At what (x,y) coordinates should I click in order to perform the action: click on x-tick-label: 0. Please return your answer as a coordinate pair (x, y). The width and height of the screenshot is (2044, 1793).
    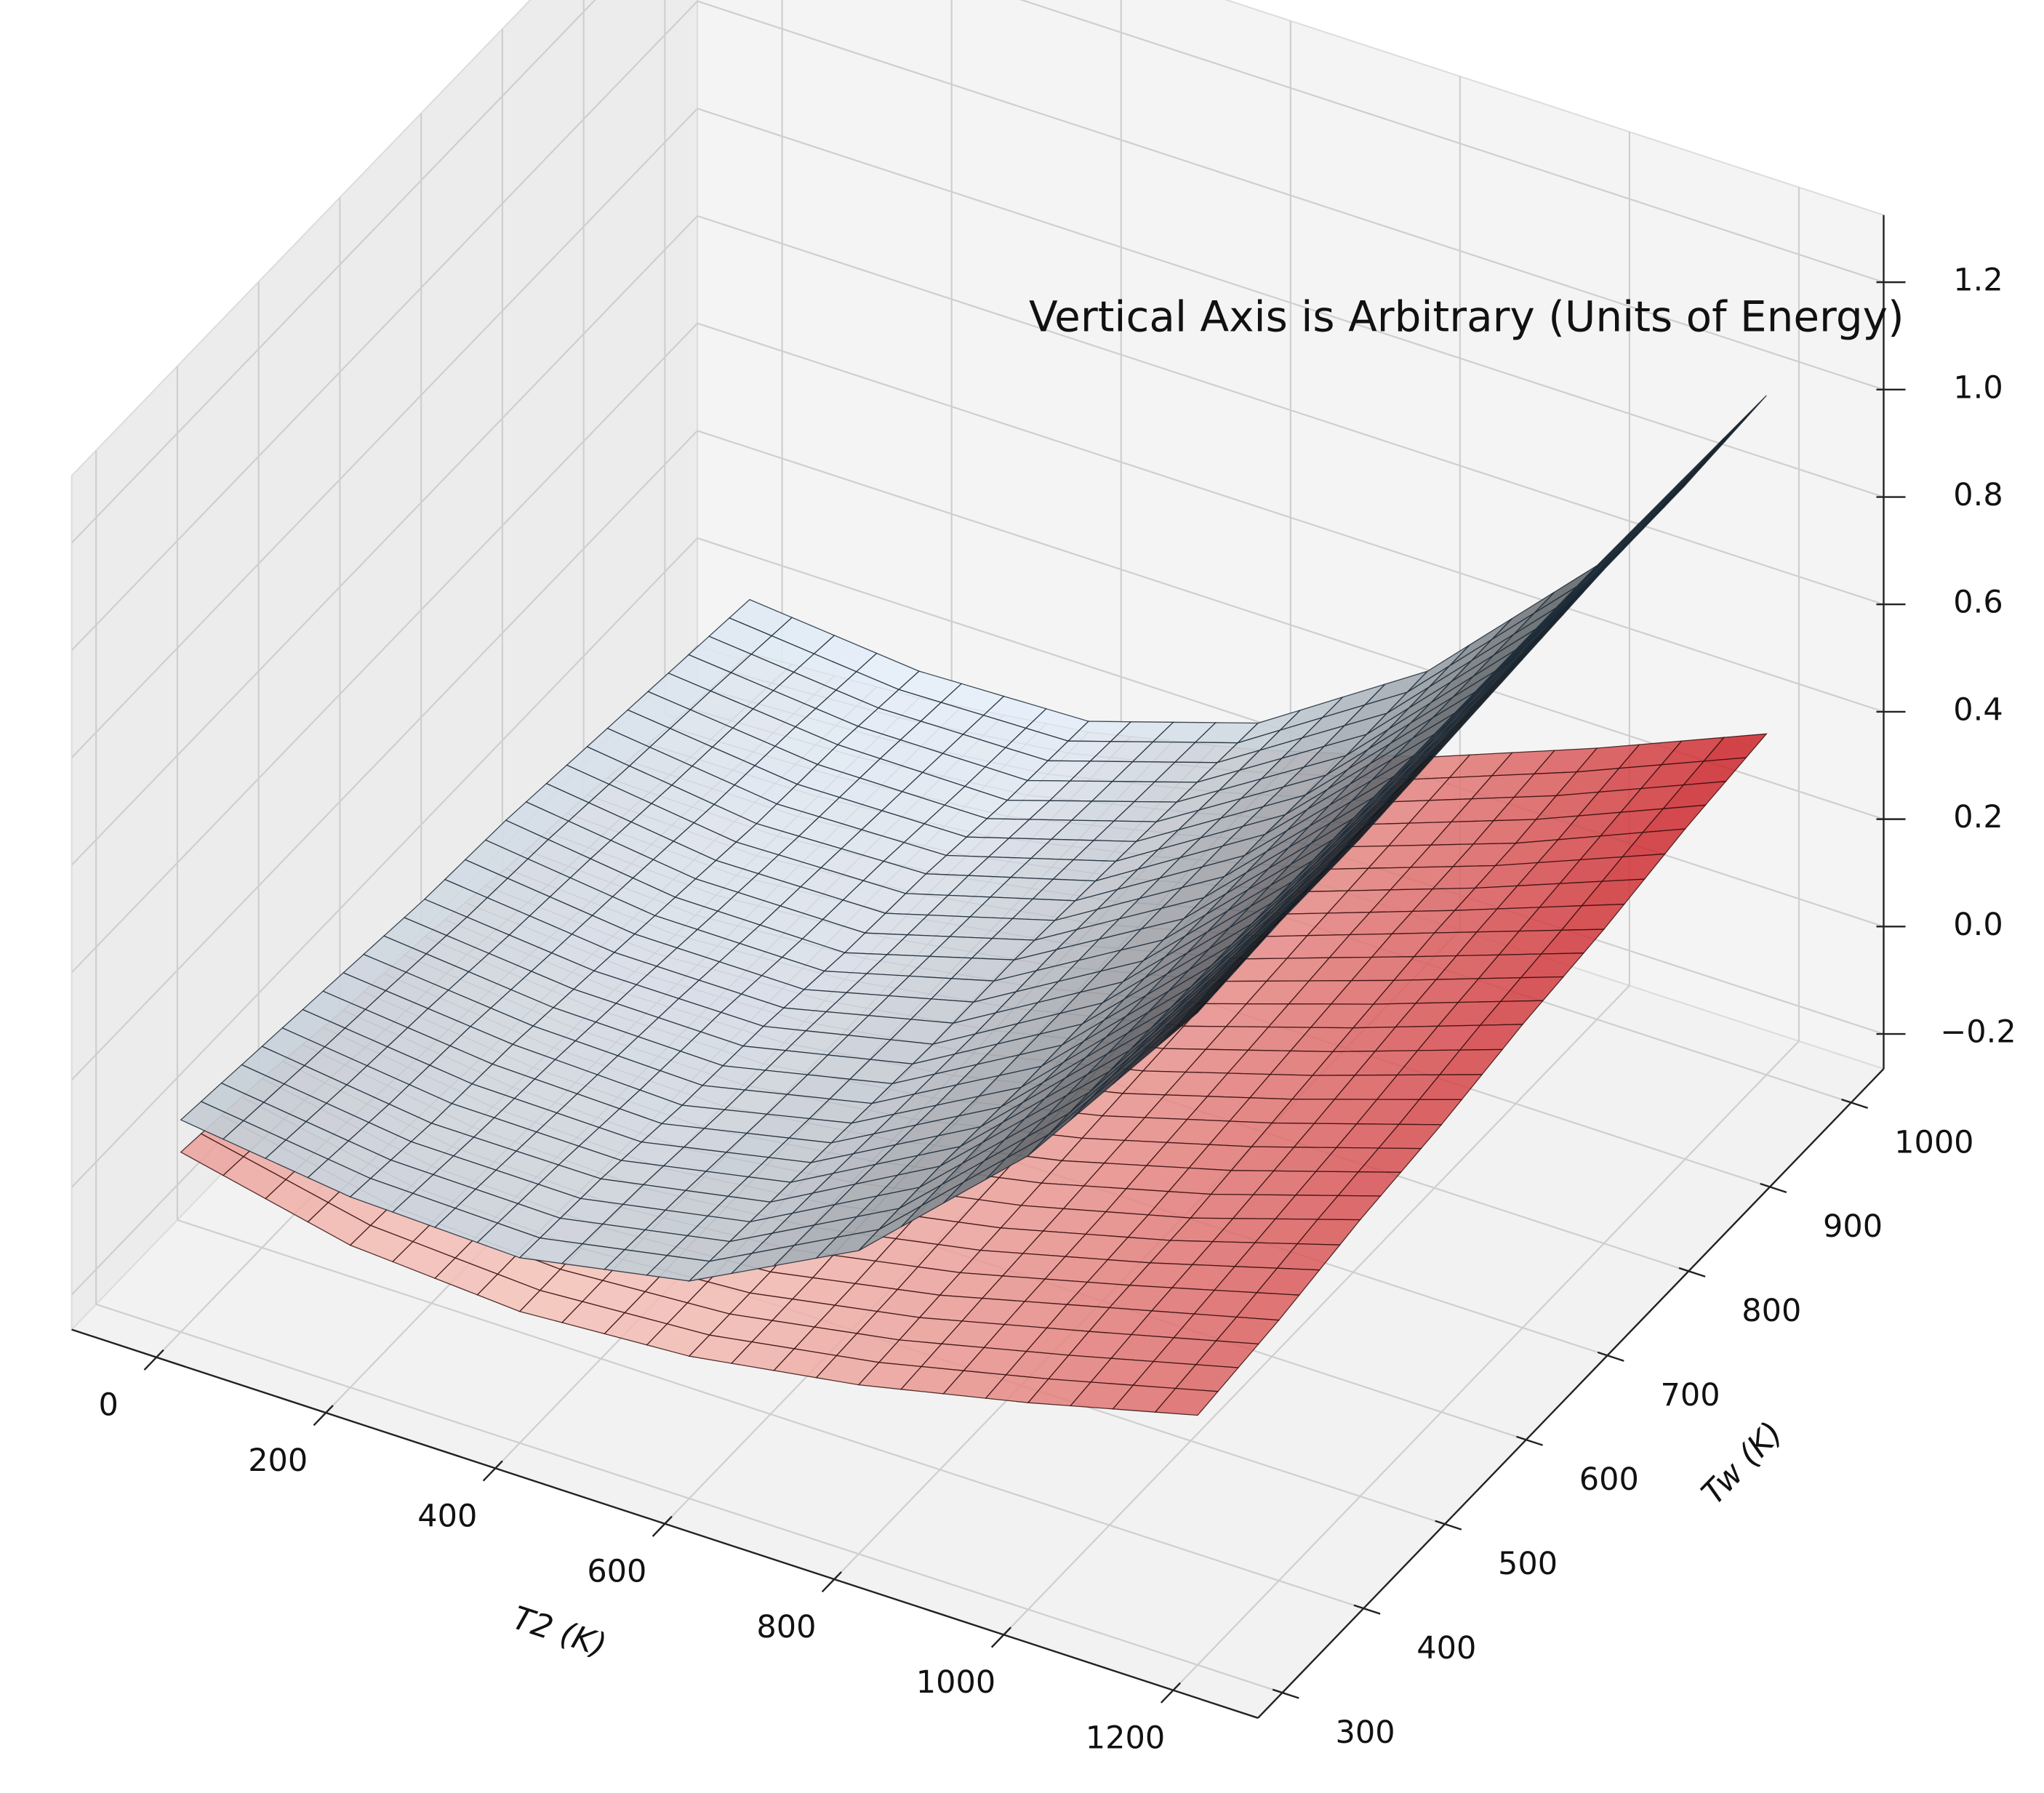
    Looking at the image, I should click on (109, 1405).